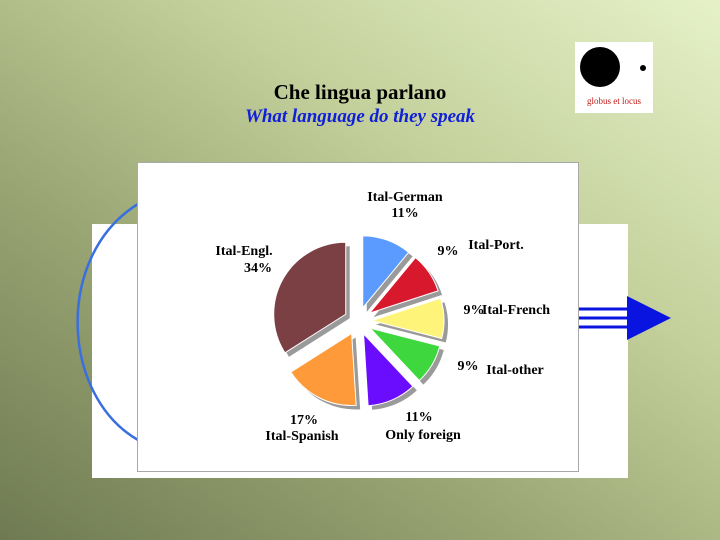 This screenshot has height=540, width=720. What do you see at coordinates (515, 370) in the screenshot?
I see `slice-name-label: Ital-other` at bounding box center [515, 370].